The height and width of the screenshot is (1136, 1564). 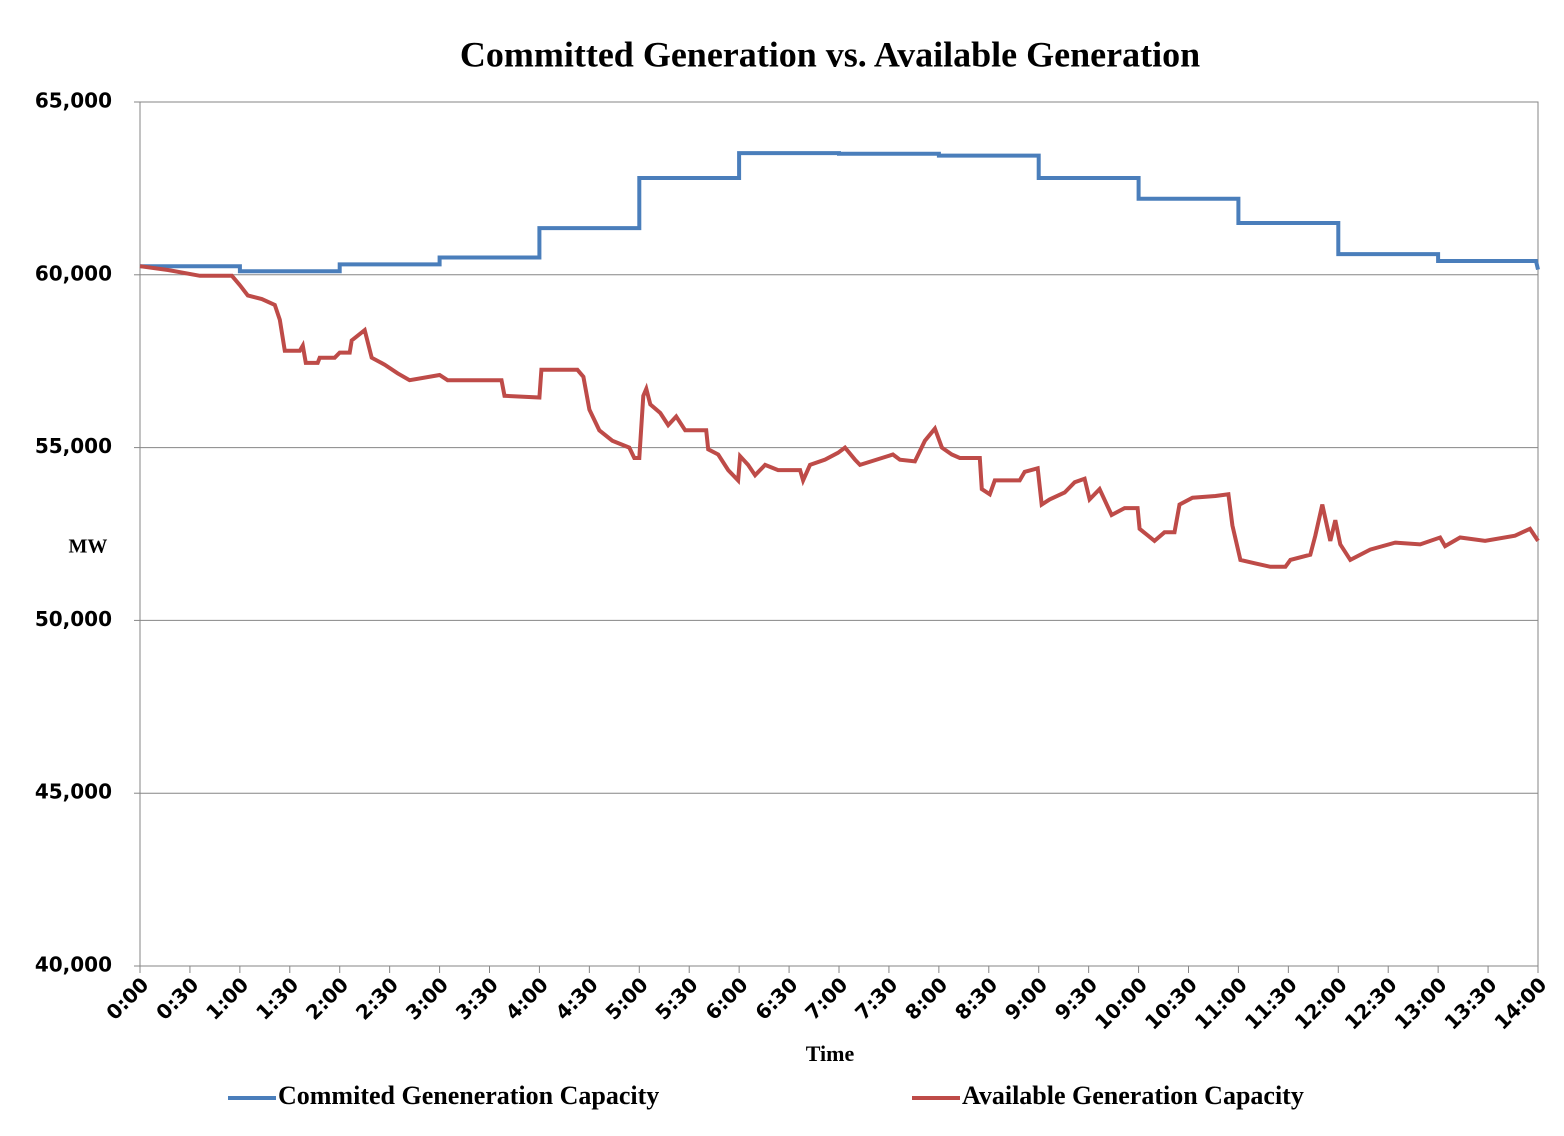 What do you see at coordinates (88, 547) in the screenshot?
I see `y-axis-label: MW` at bounding box center [88, 547].